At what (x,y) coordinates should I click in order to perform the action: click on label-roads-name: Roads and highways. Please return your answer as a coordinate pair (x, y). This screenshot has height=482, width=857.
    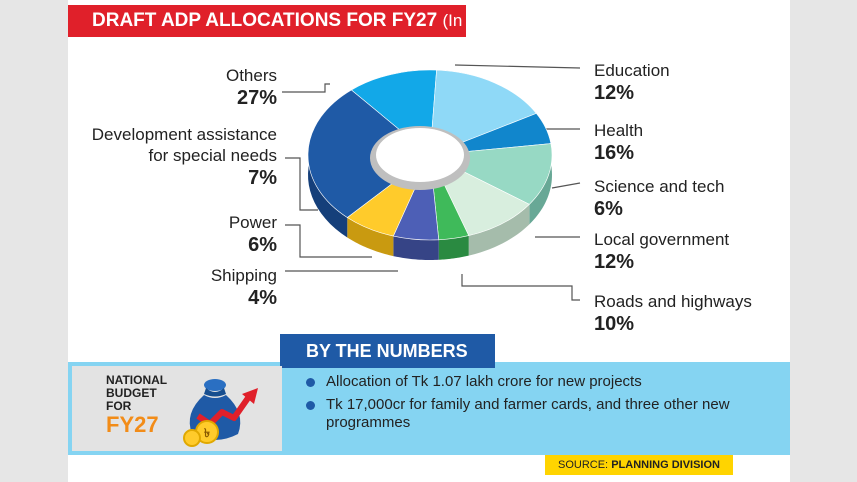
    Looking at the image, I should click on (673, 301).